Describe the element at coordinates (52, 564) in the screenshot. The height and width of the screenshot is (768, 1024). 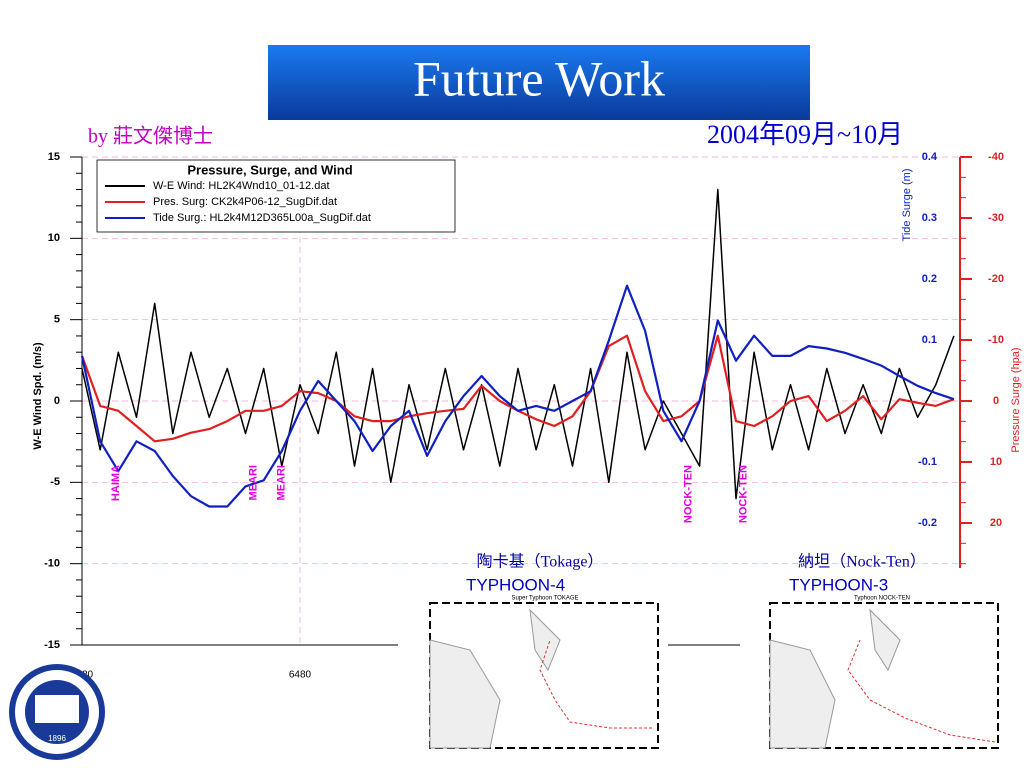
I see `y-tick-label: -10` at that location.